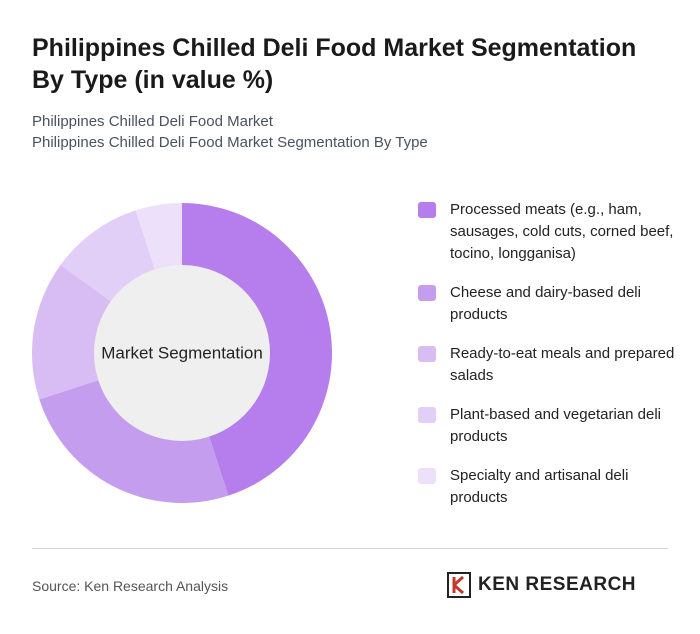 The height and width of the screenshot is (634, 700). I want to click on brand-logo-icon, so click(459, 585).